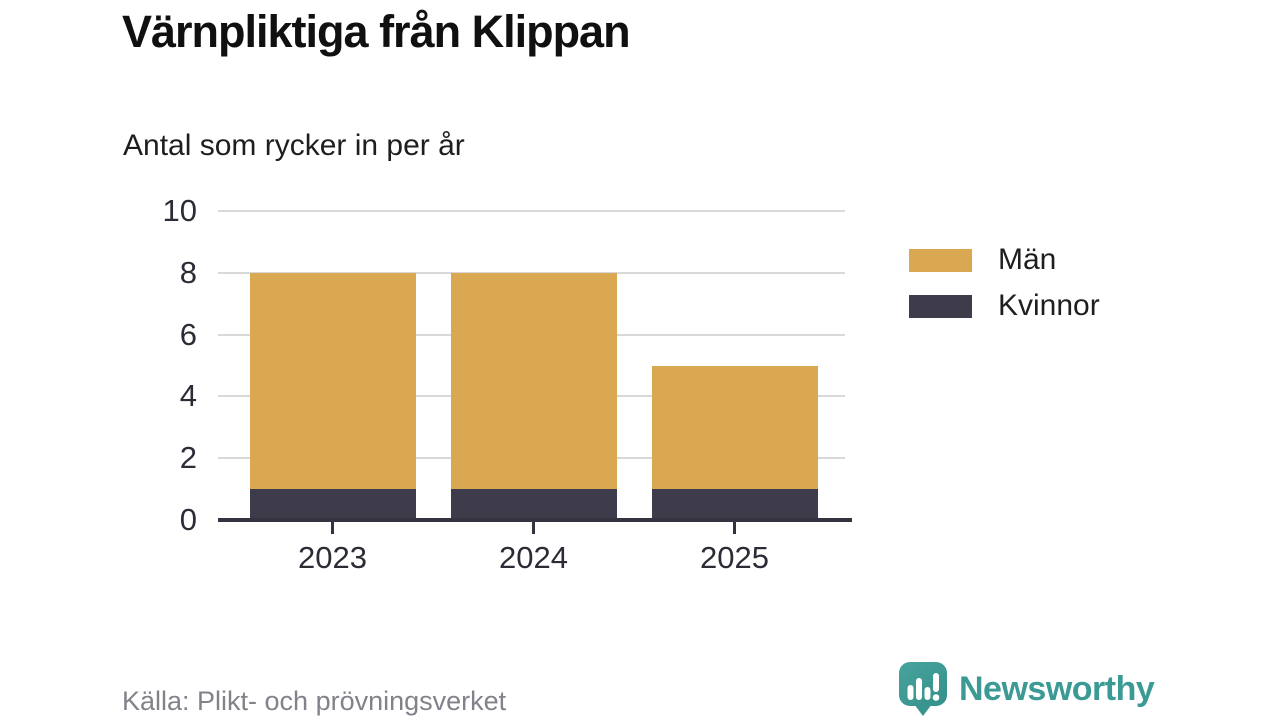 The image size is (1280, 720). What do you see at coordinates (294, 145) in the screenshot?
I see `chart-subtitle: Antal som rycker in per år` at bounding box center [294, 145].